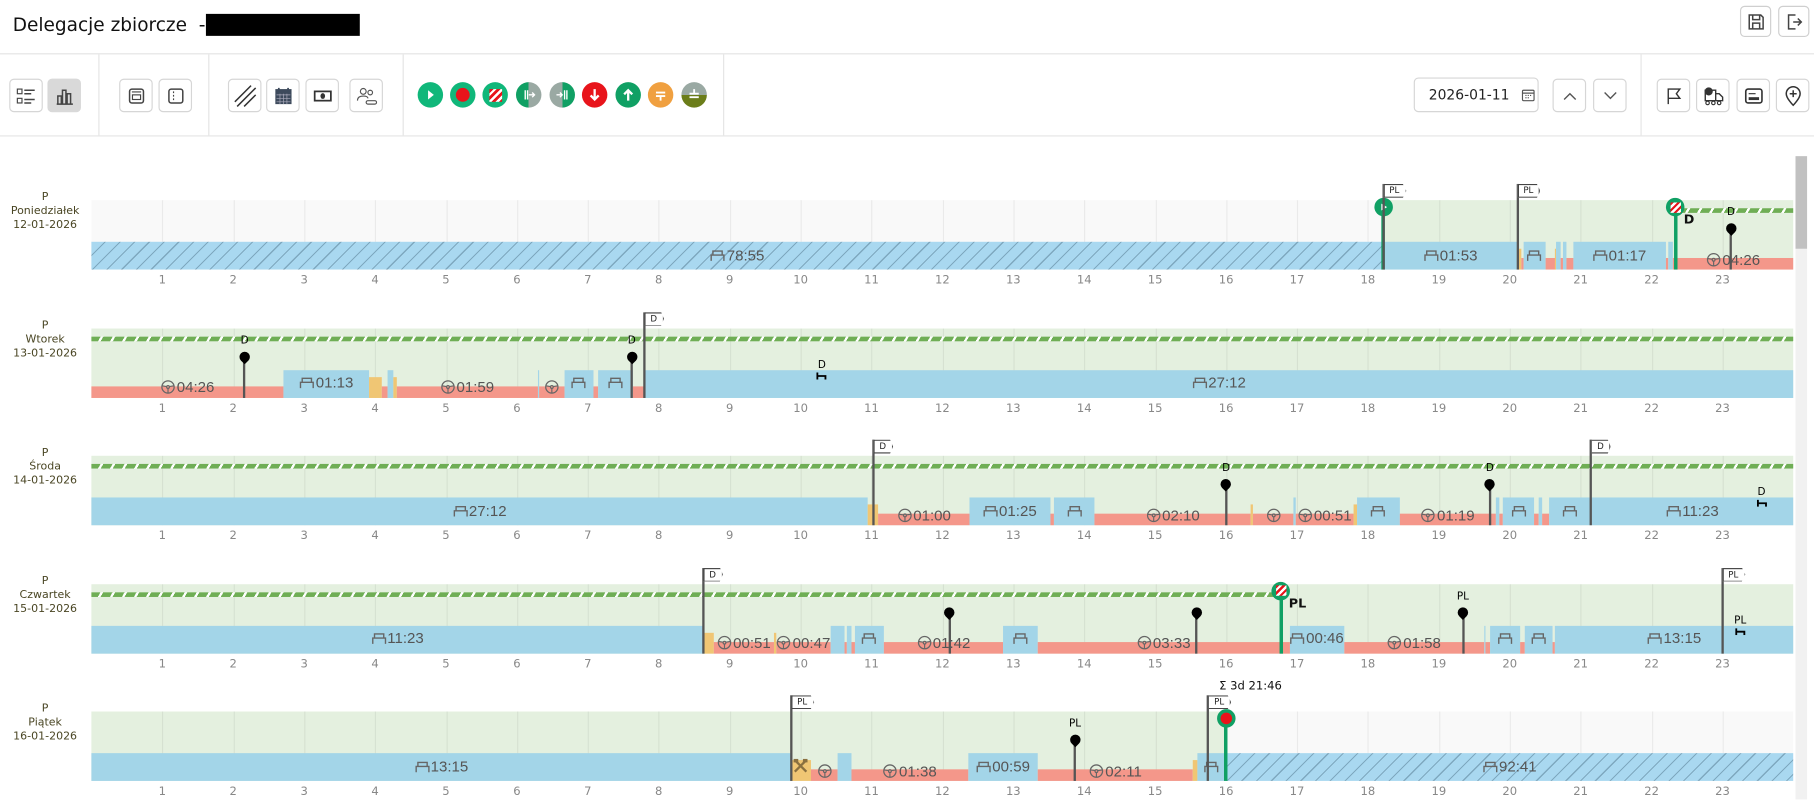  What do you see at coordinates (594, 95) in the screenshot?
I see `unload-button` at bounding box center [594, 95].